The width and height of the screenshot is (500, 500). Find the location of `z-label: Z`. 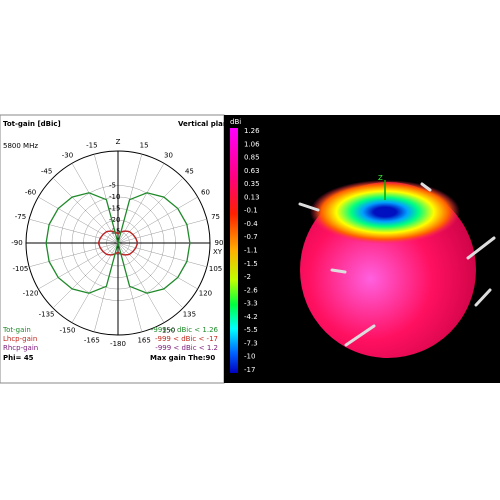

z-label: Z is located at coordinates (380, 178).